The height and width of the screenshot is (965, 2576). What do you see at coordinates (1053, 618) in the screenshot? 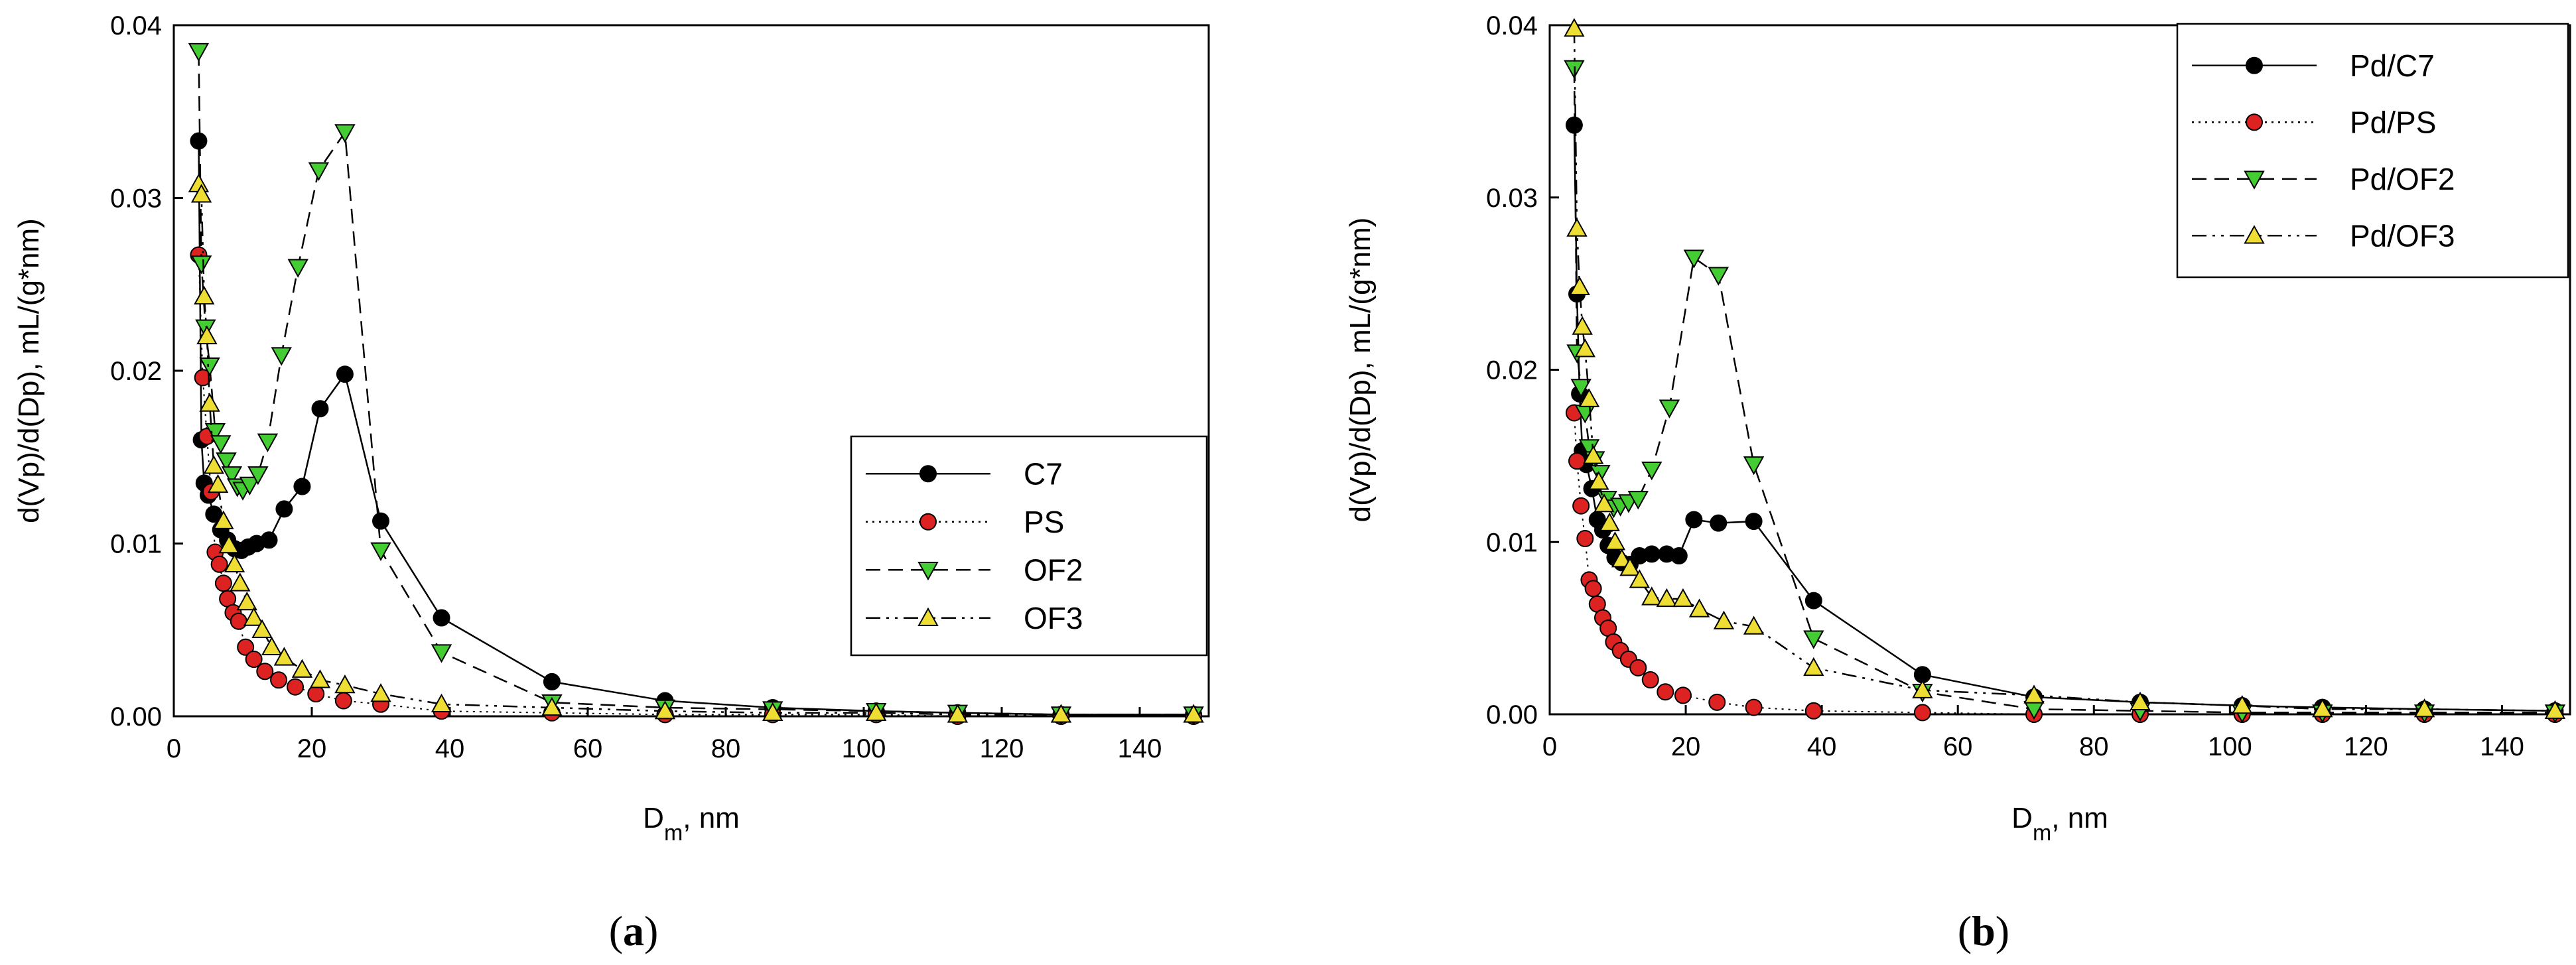
I see `legend-label-of3: OF3` at bounding box center [1053, 618].